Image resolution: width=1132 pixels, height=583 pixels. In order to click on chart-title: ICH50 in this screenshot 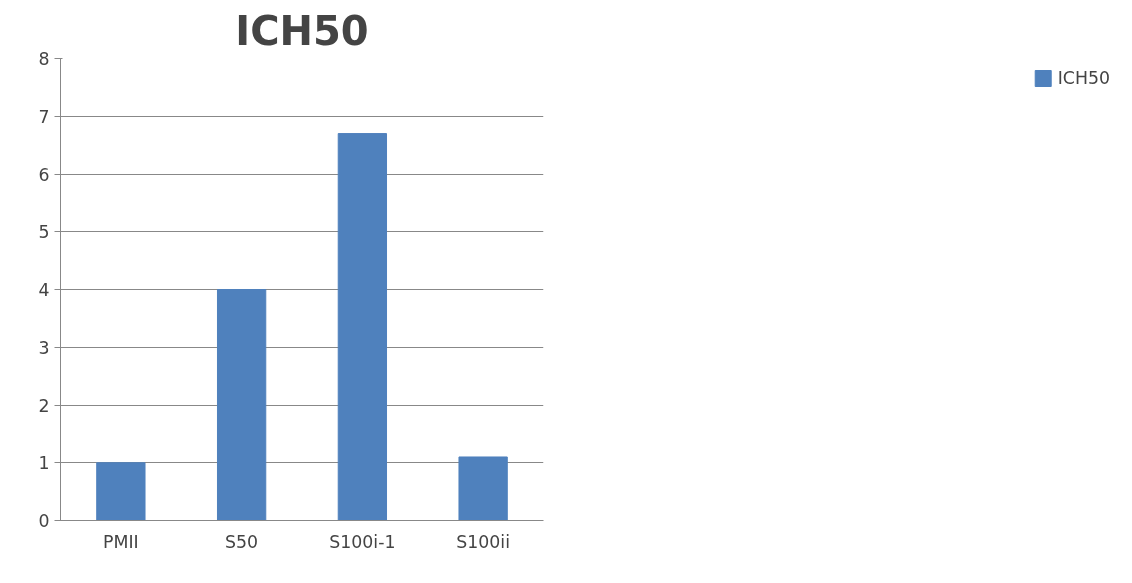, I will do `click(302, 30)`.